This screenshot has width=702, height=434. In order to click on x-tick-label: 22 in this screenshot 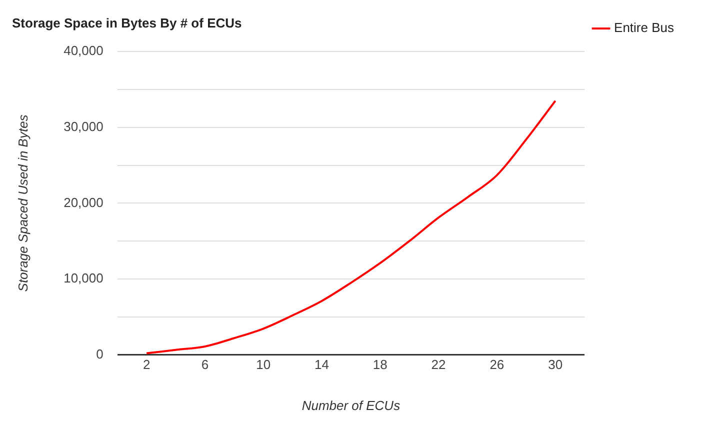, I will do `click(438, 364)`.